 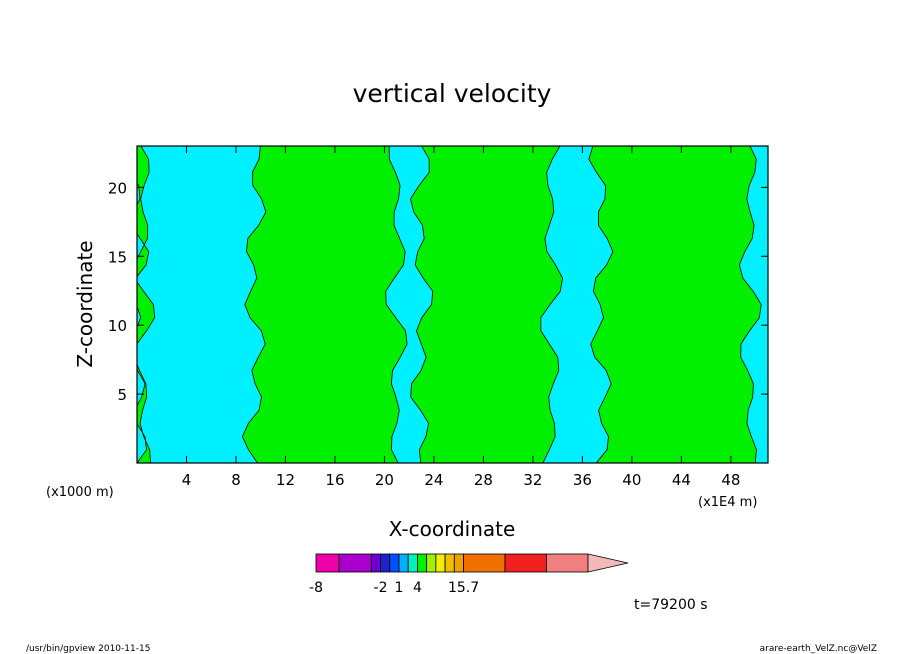 I want to click on colorbar-label: -2, so click(x=381, y=588).